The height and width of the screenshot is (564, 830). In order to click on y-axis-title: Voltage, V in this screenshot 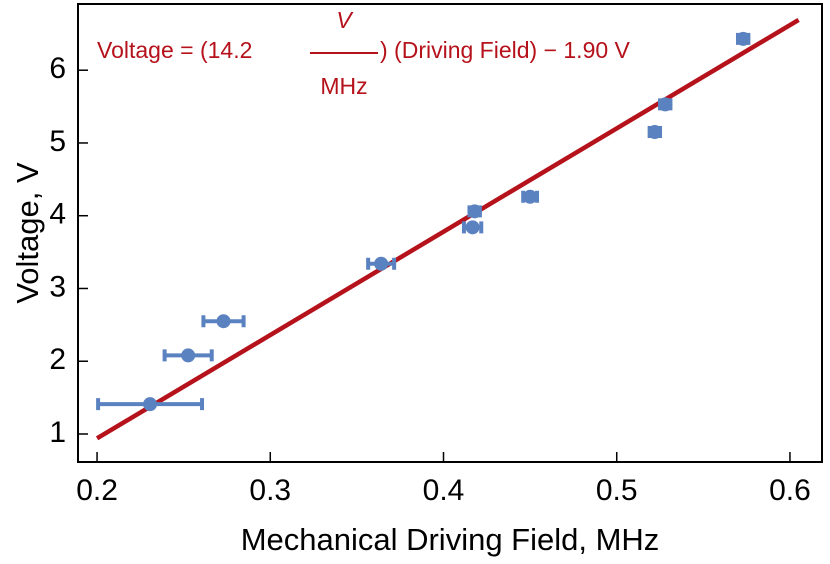, I will do `click(27, 233)`.